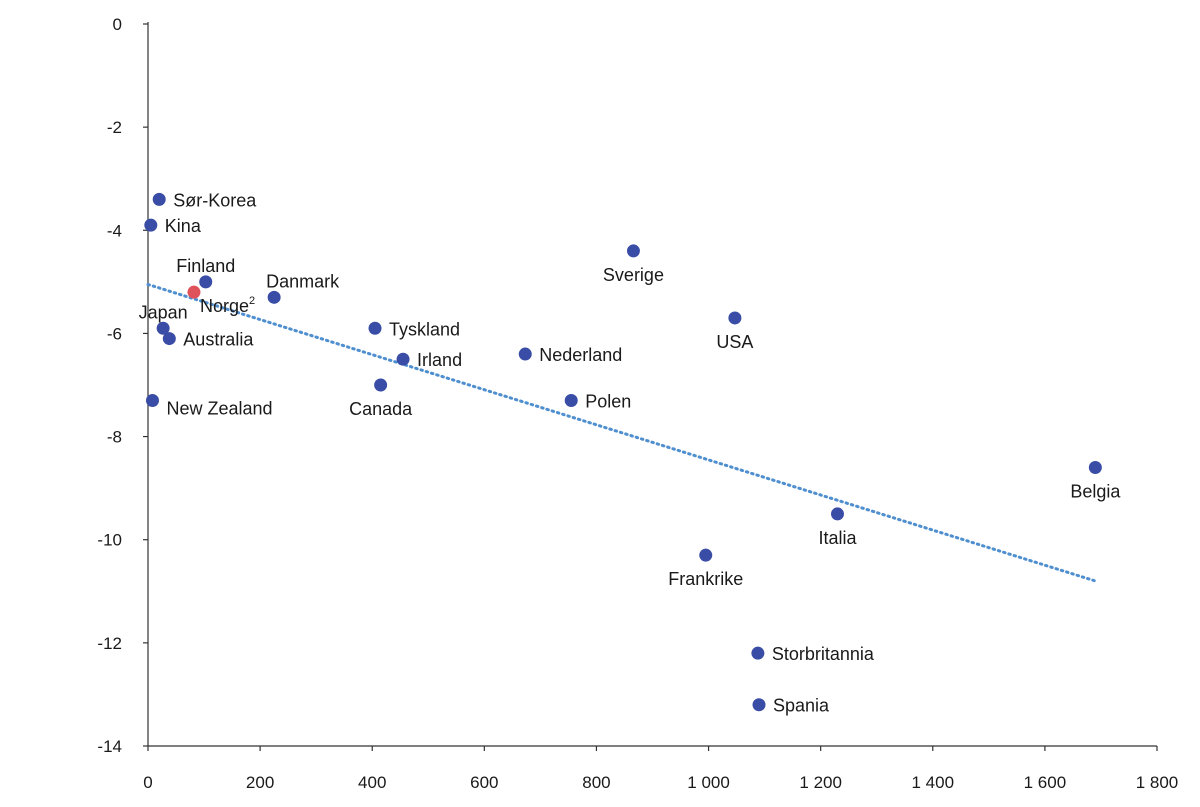 Image resolution: width=1200 pixels, height=807 pixels. Describe the element at coordinates (114, 333) in the screenshot. I see `y-tick-label: -6` at that location.